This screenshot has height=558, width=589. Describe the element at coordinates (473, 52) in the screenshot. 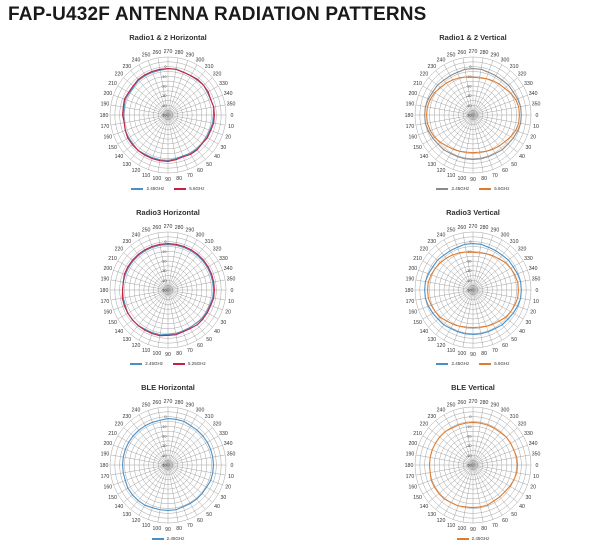

I see `angle-tick-label: 270` at that location.